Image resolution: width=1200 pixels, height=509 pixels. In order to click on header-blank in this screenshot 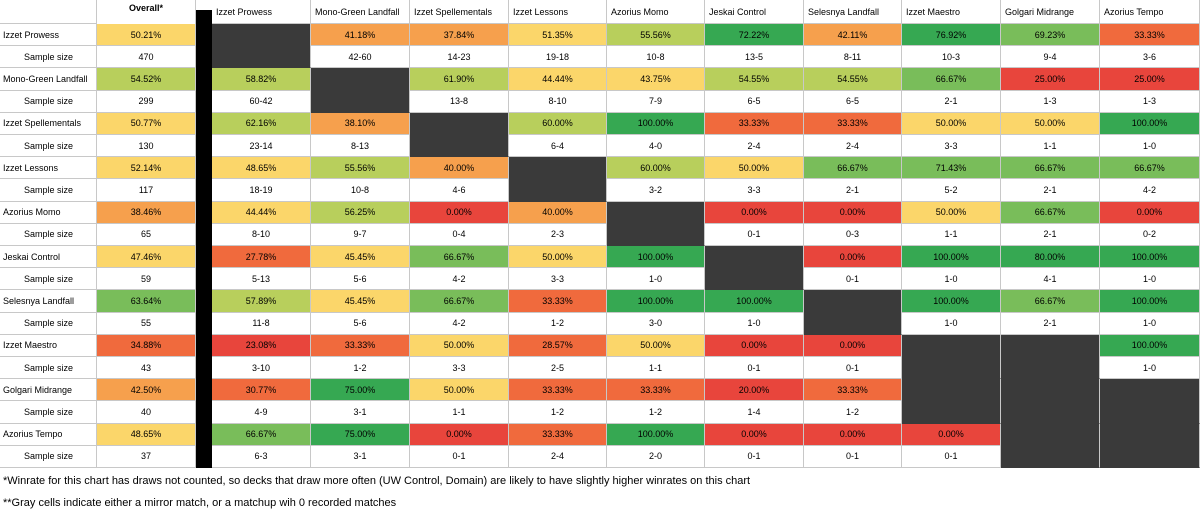, I will do `click(48, 12)`.